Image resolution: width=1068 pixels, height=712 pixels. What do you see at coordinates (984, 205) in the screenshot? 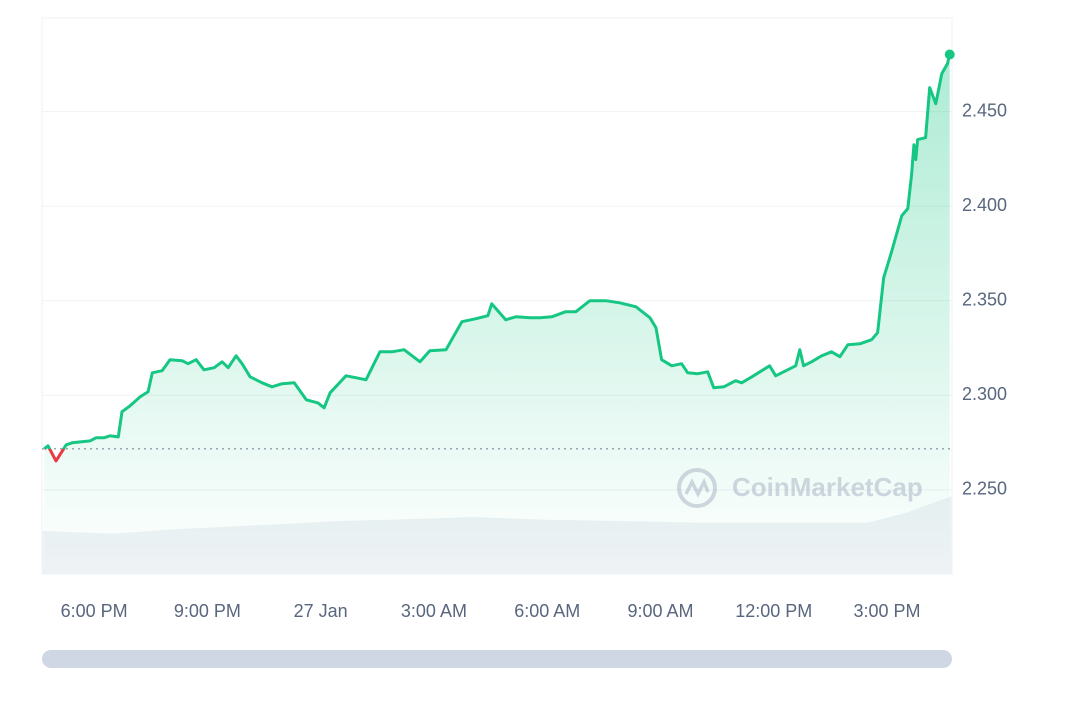
I see `y-tick-label: 2.400` at bounding box center [984, 205].